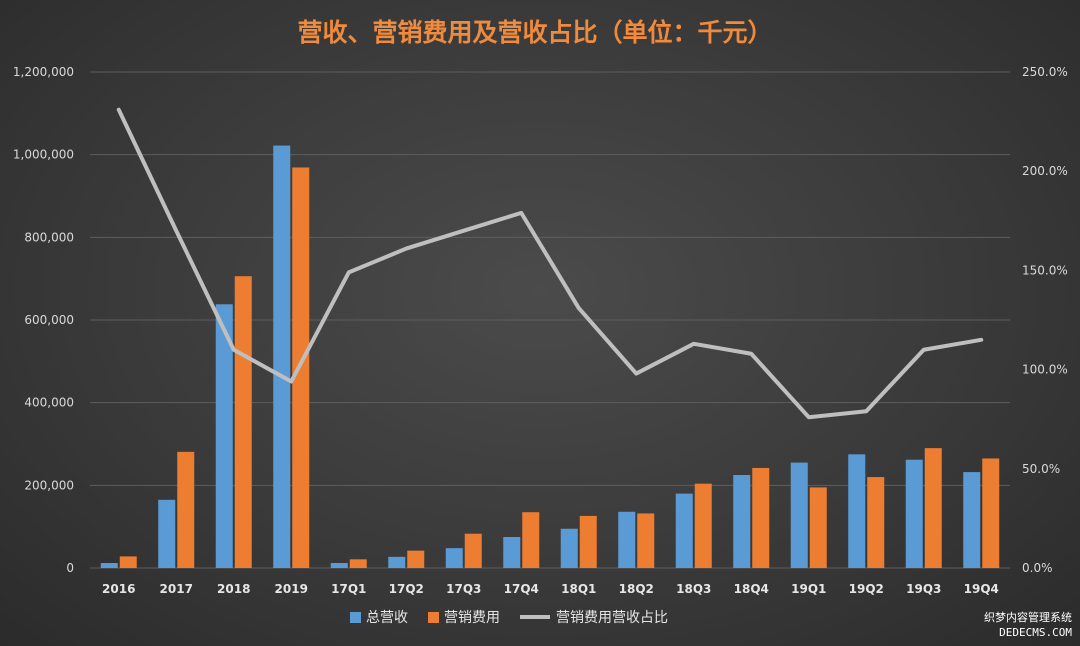  What do you see at coordinates (1045, 171) in the screenshot?
I see `y-right-tick-label: 200.0%` at bounding box center [1045, 171].